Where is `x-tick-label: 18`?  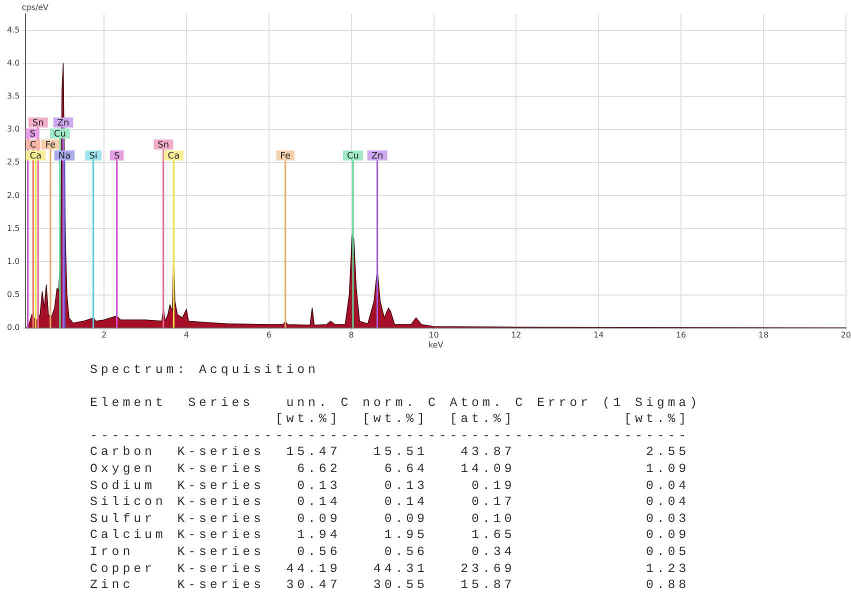 x-tick-label: 18 is located at coordinates (763, 335).